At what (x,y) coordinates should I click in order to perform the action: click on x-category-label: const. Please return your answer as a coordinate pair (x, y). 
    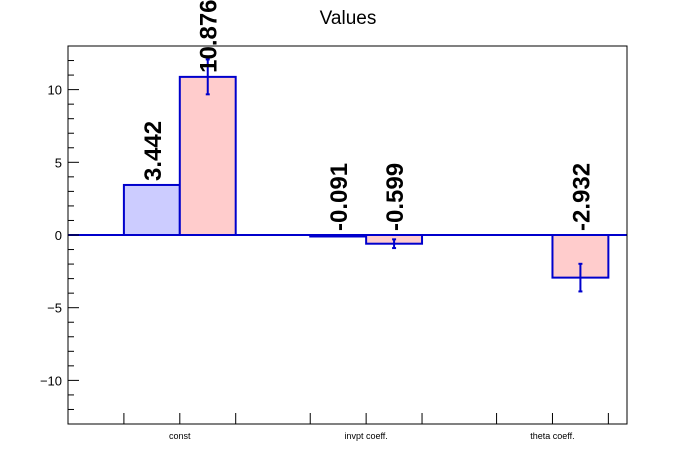
    Looking at the image, I should click on (180, 436).